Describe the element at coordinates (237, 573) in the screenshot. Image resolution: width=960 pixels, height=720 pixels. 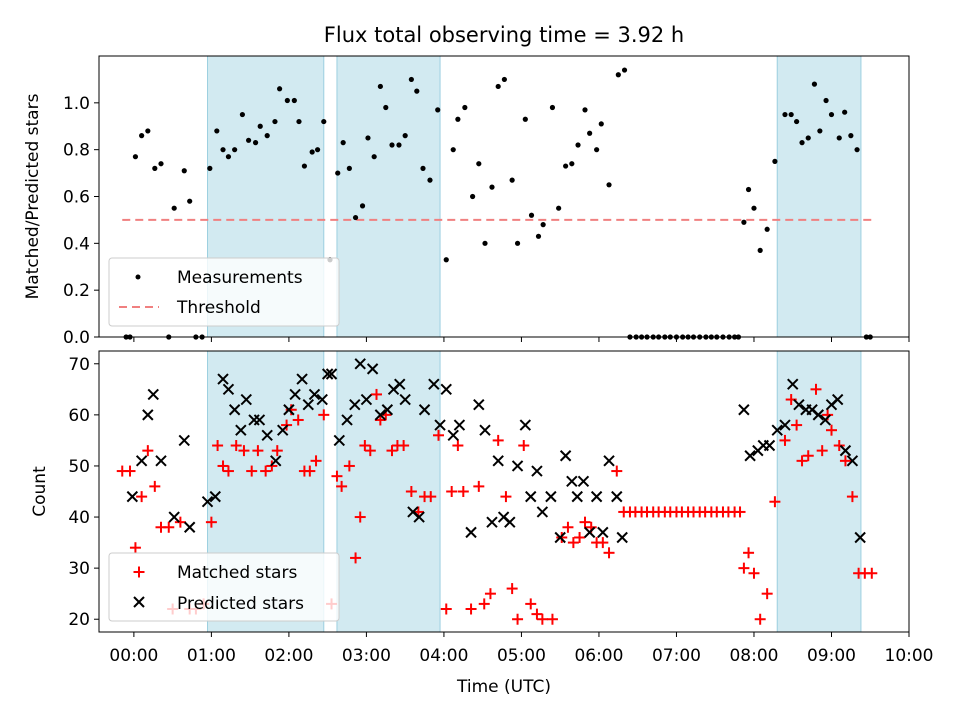
I see `matched-legend-label: Matched stars` at that location.